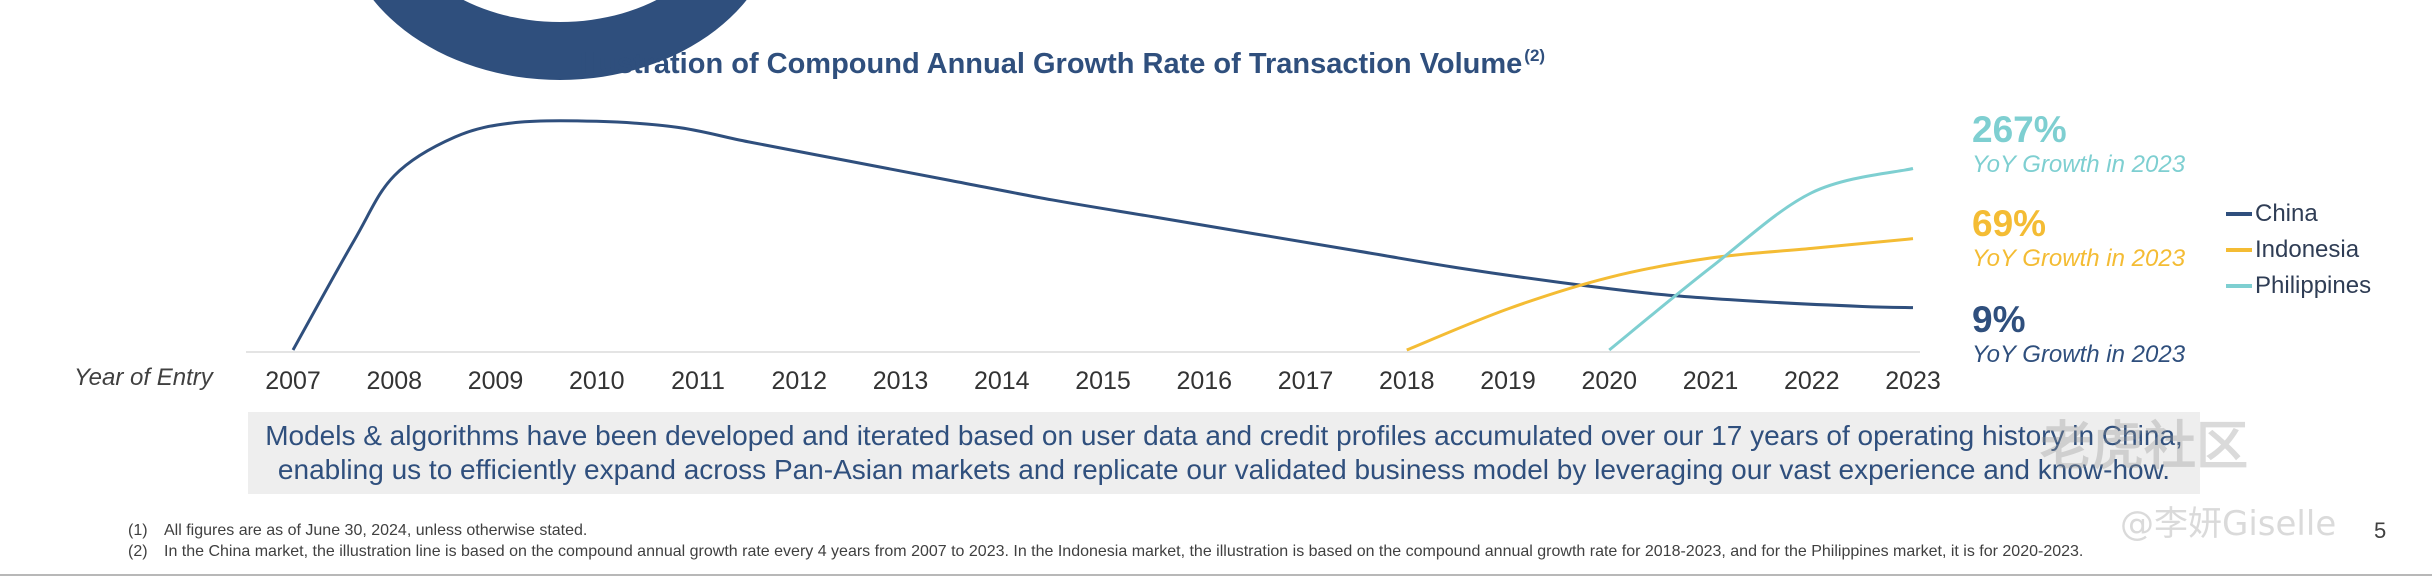 This screenshot has width=2432, height=578. I want to click on x-tick-label: 2017, so click(1306, 381).